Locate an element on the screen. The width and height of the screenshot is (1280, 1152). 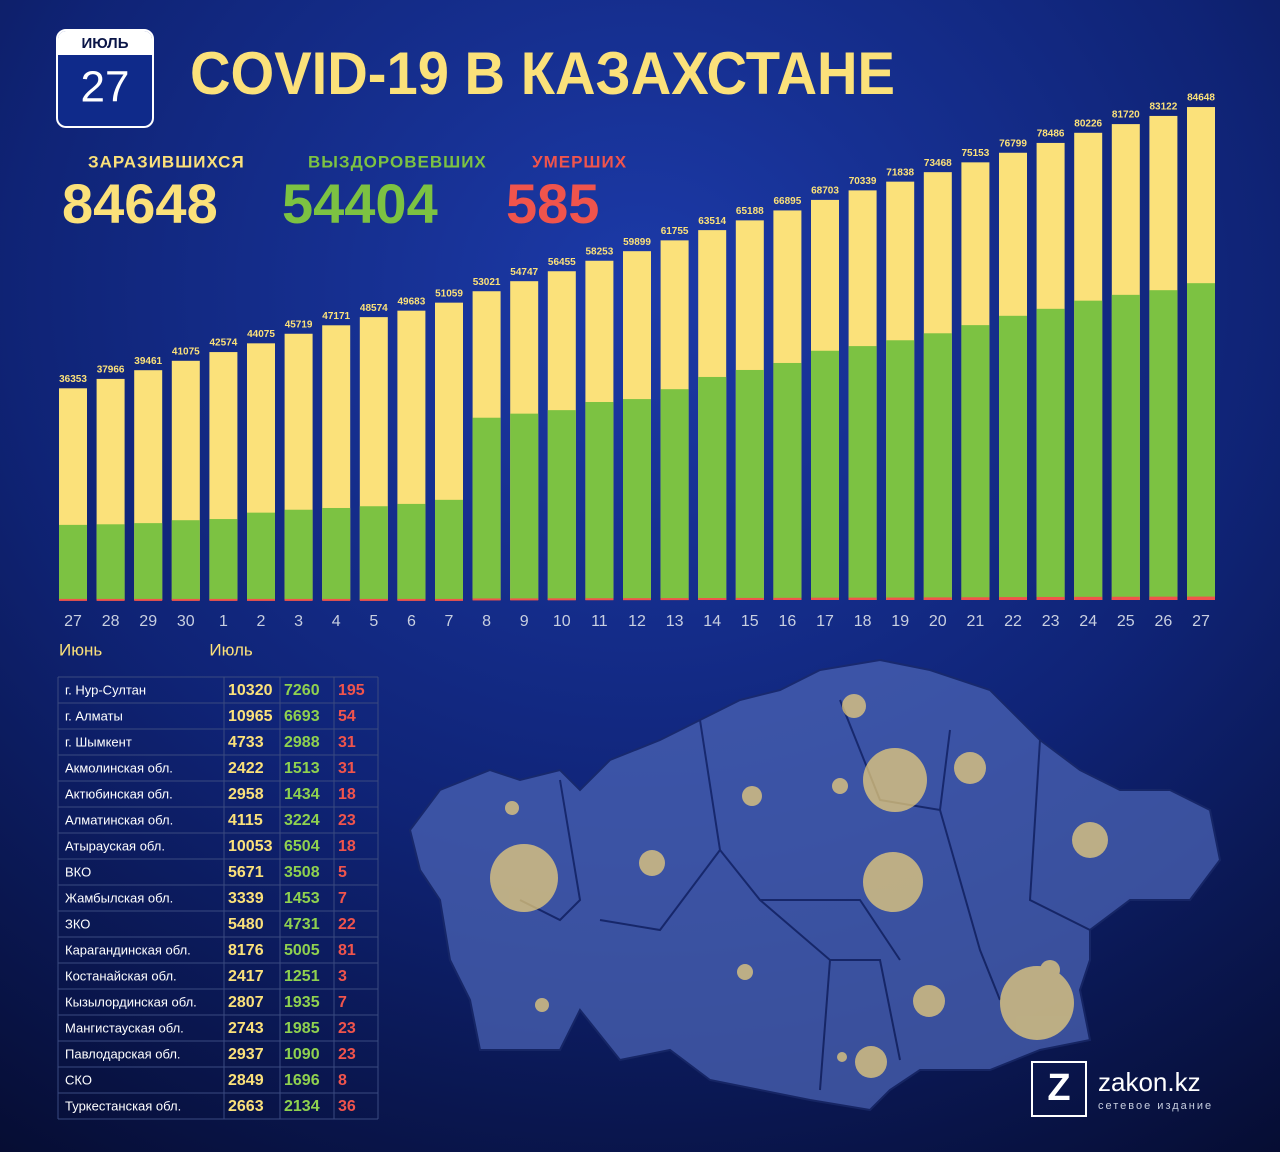
table-cell: 195 is located at coordinates (351, 690).